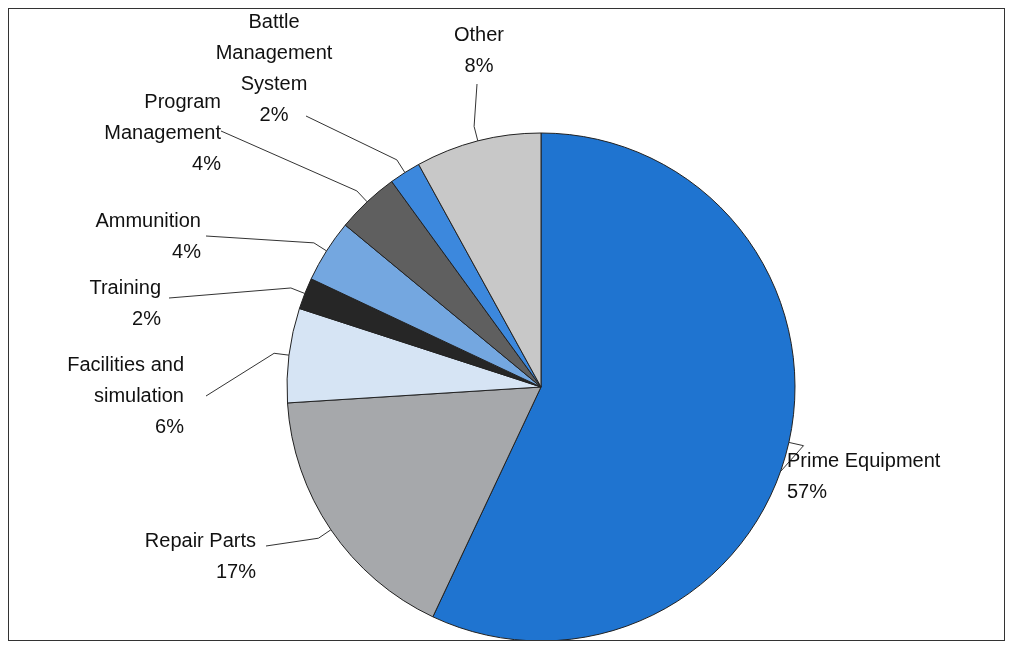 This screenshot has height=649, width=1013. I want to click on slice-label: Ammunition, so click(148, 219).